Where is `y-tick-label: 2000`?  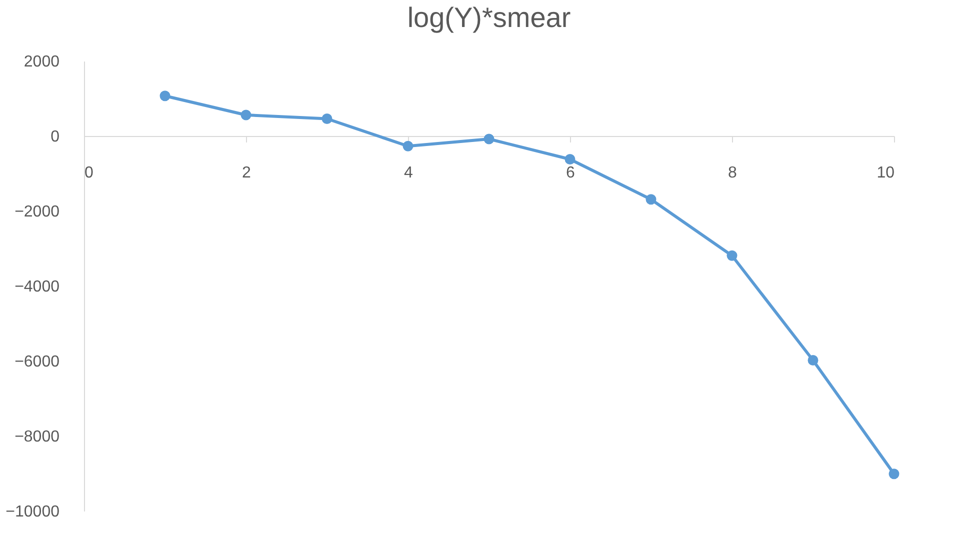
y-tick-label: 2000 is located at coordinates (42, 62).